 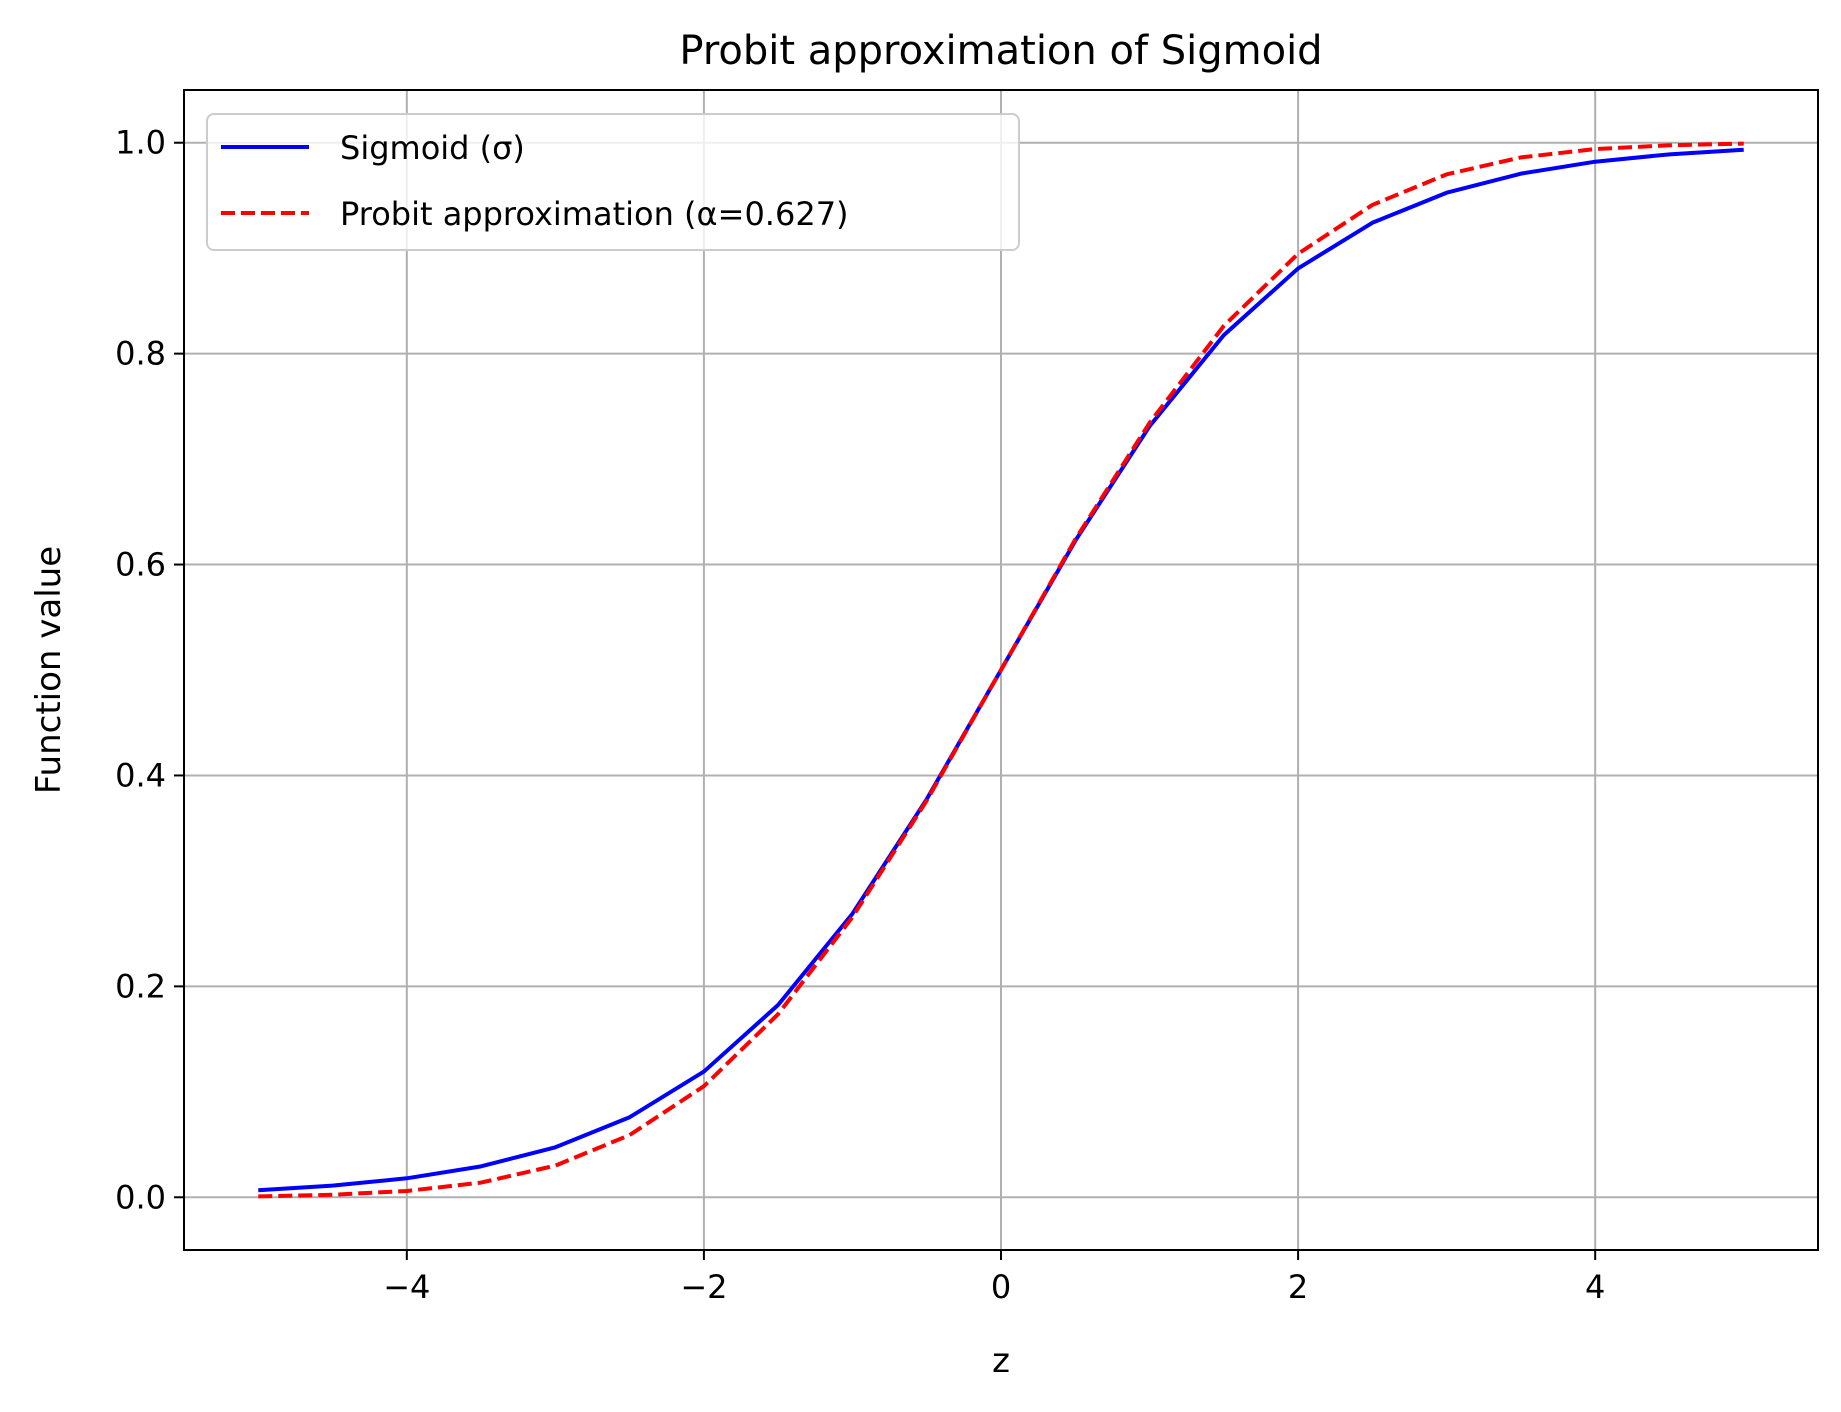 What do you see at coordinates (140, 143) in the screenshot?
I see `y-tick-label: 1.0` at bounding box center [140, 143].